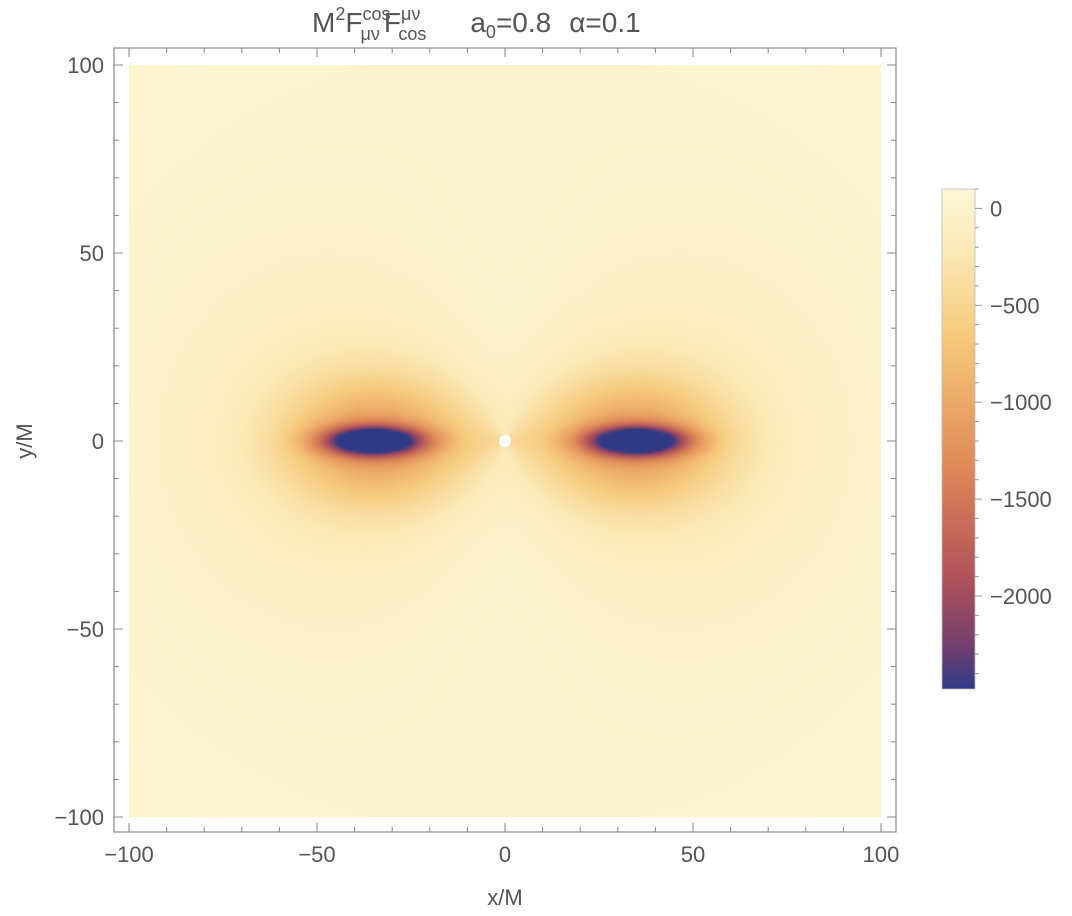 This screenshot has width=1072, height=916. What do you see at coordinates (340, 14) in the screenshot?
I see `title-m-sup: 2` at bounding box center [340, 14].